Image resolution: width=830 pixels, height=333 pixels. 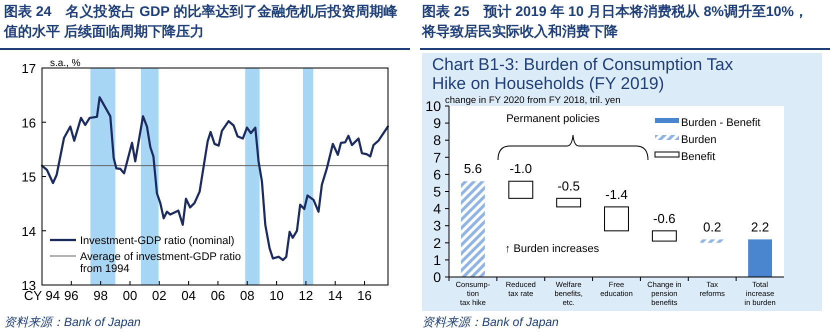 What do you see at coordinates (698, 140) in the screenshot?
I see `legend-label: Burden` at bounding box center [698, 140].